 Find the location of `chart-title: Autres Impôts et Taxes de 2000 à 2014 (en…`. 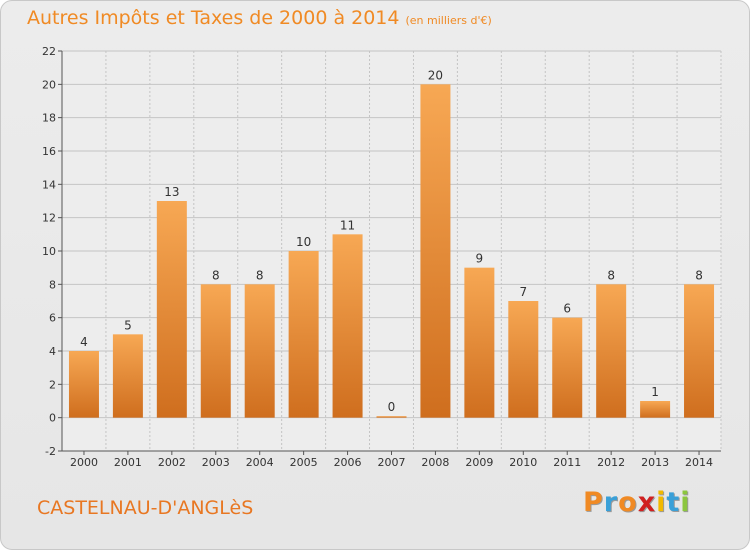

chart-title: Autres Impôts et Taxes de 2000 à 2014 (en… is located at coordinates (259, 18).